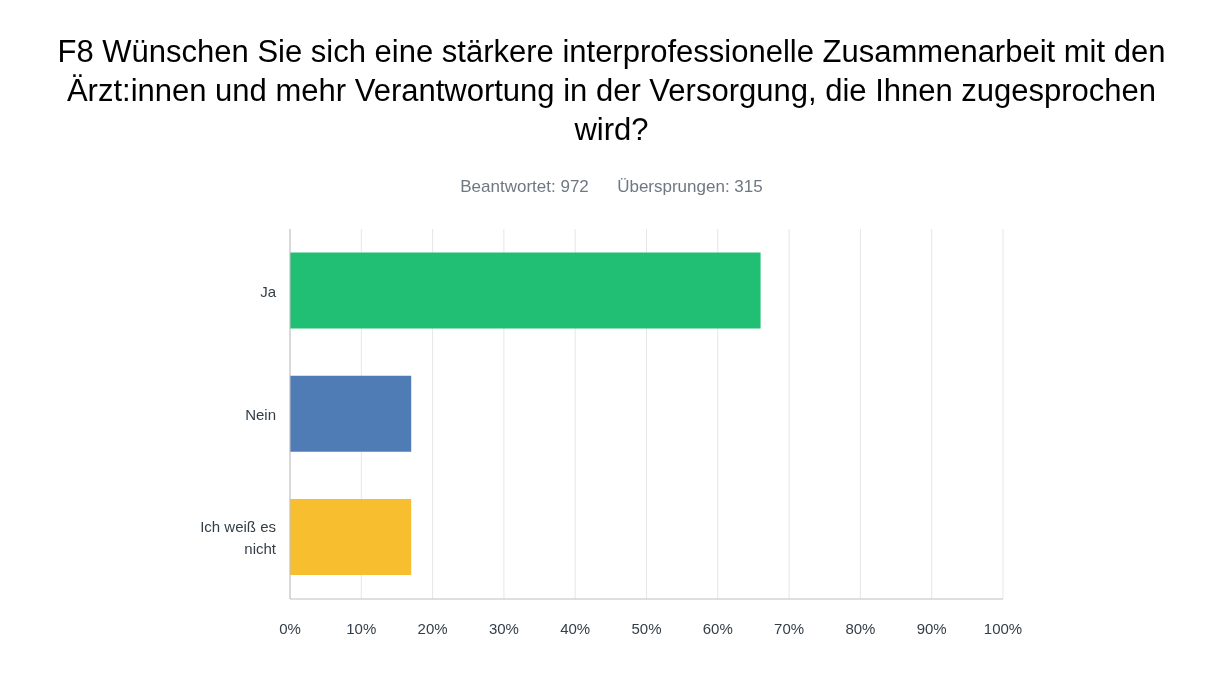 The image size is (1223, 679). Describe the element at coordinates (1003, 628) in the screenshot. I see `x-tick-label: 100%` at that location.